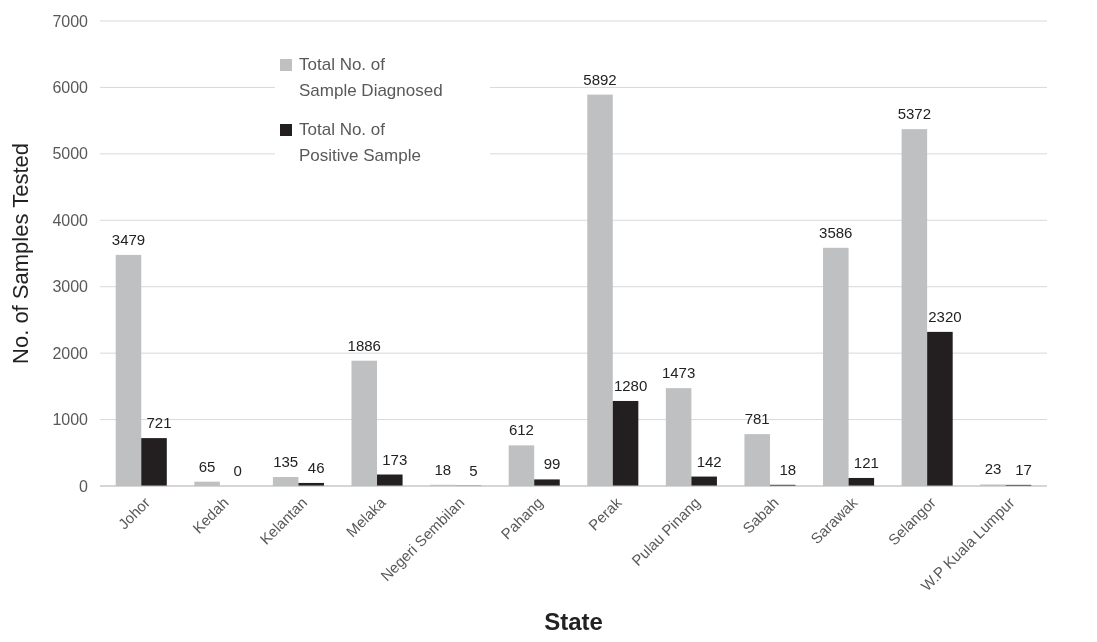 This screenshot has width=1097, height=642. Describe the element at coordinates (316, 467) in the screenshot. I see `data-label: 46` at that location.